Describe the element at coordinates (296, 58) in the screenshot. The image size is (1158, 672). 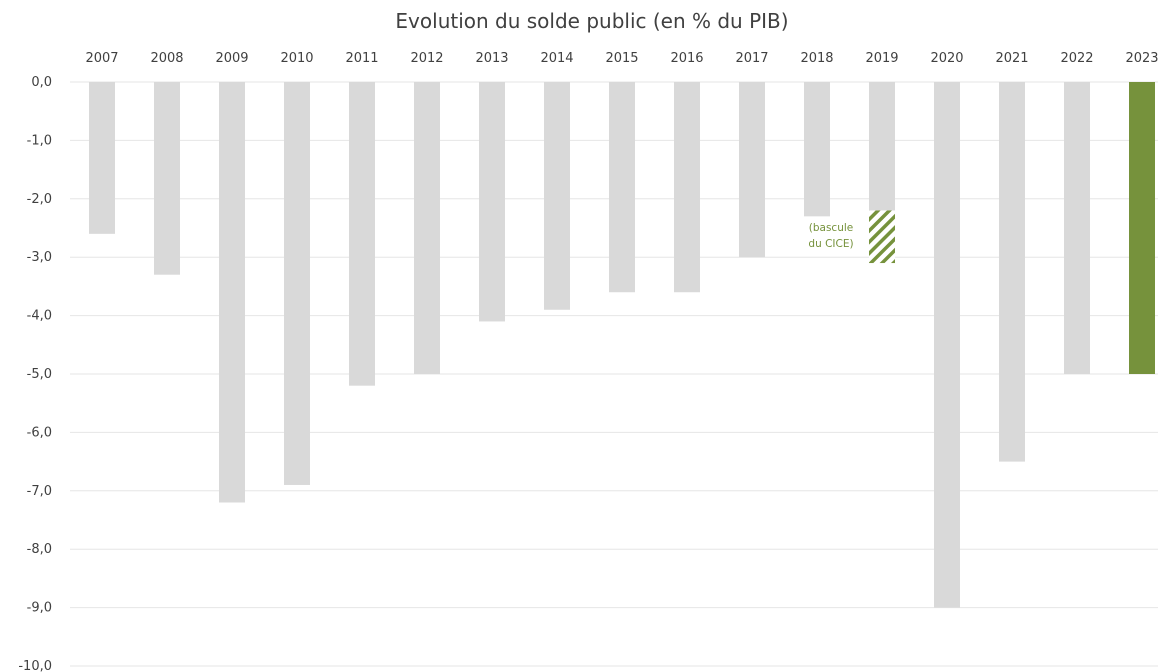
I see `x-tick-label: 2010` at that location.